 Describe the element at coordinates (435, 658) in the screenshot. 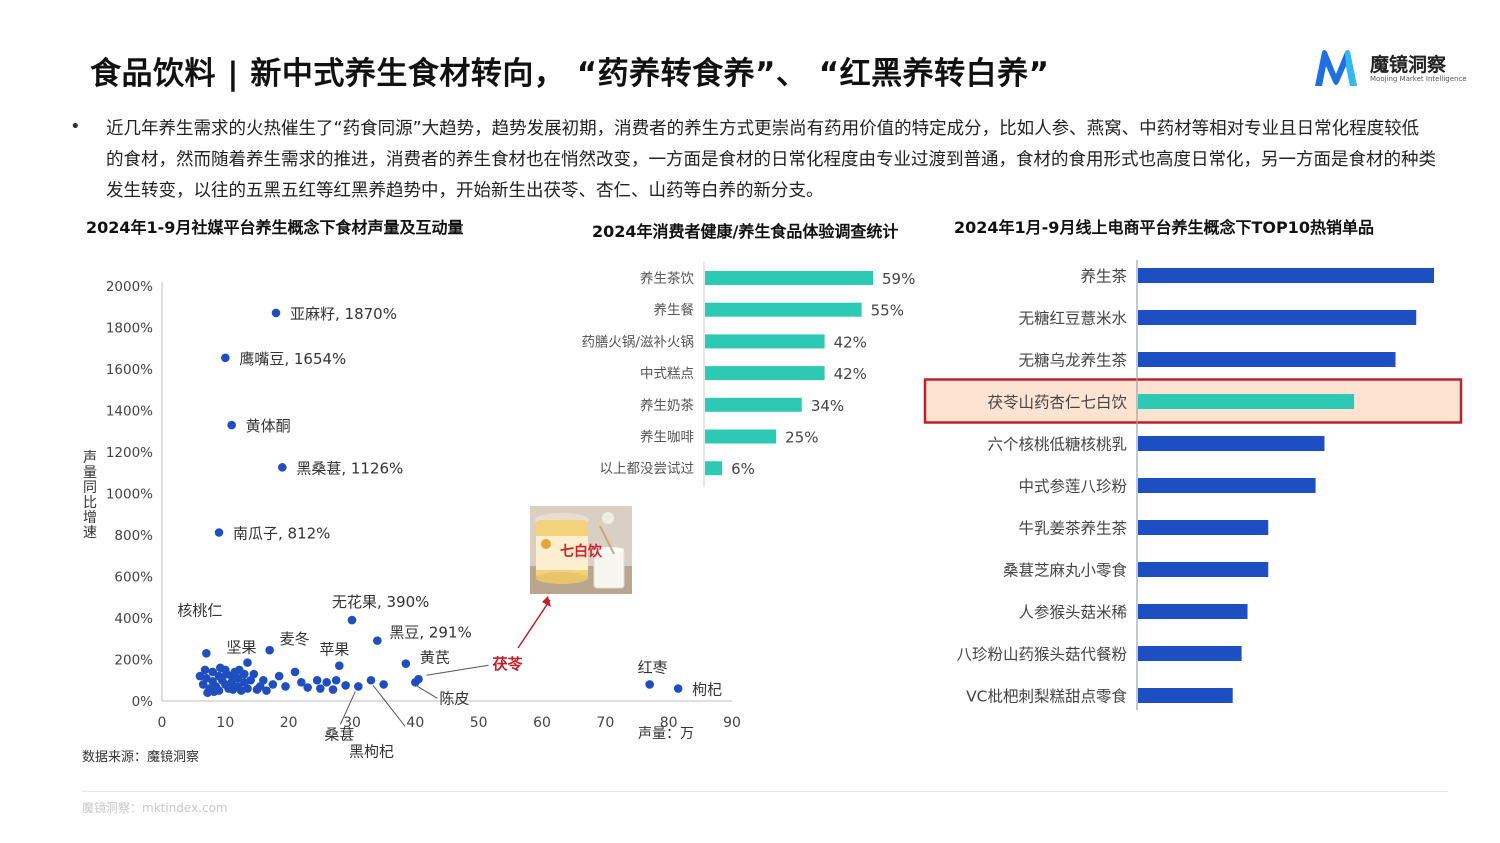

I see `scatter-point-label: 黄芪` at that location.